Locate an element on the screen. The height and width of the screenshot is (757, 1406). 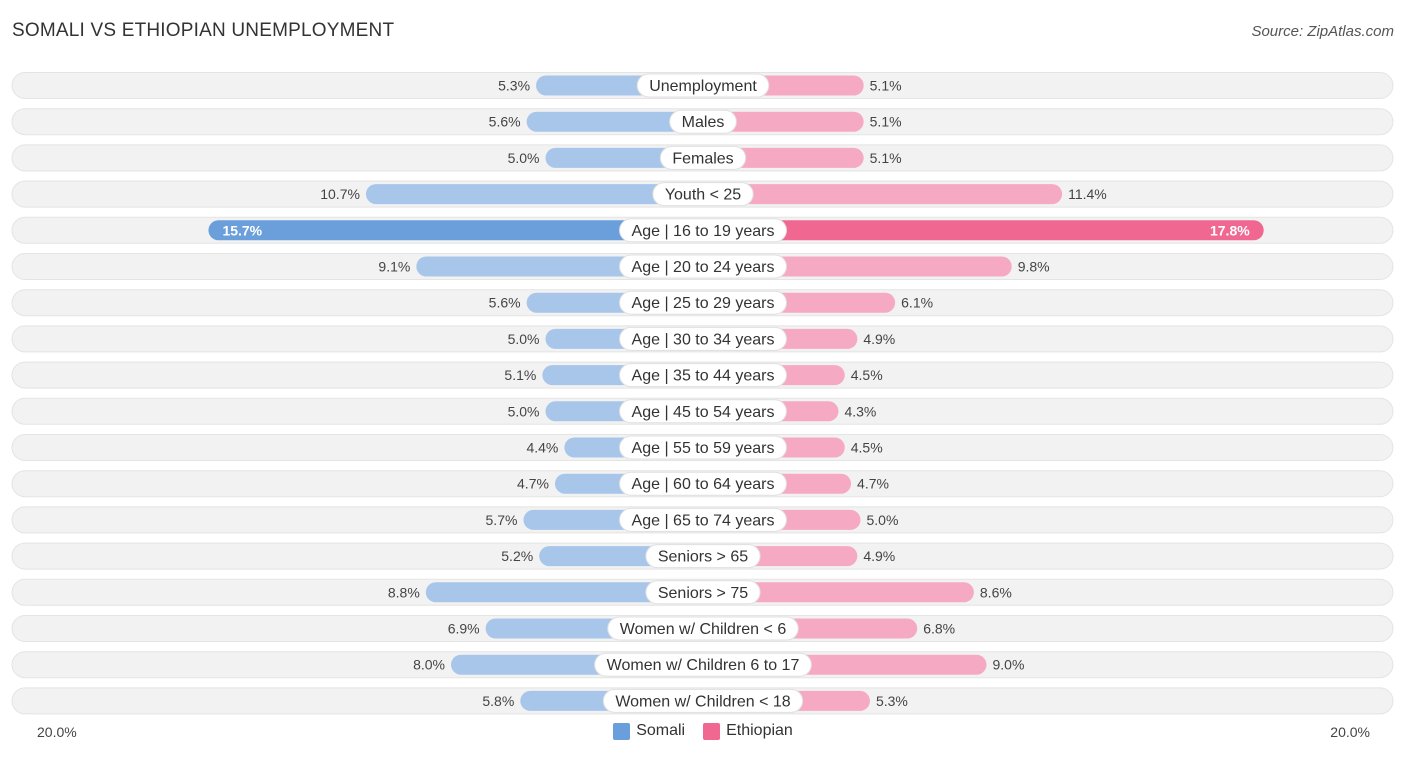
legend-swatch-ethiopian is located at coordinates (712, 731).